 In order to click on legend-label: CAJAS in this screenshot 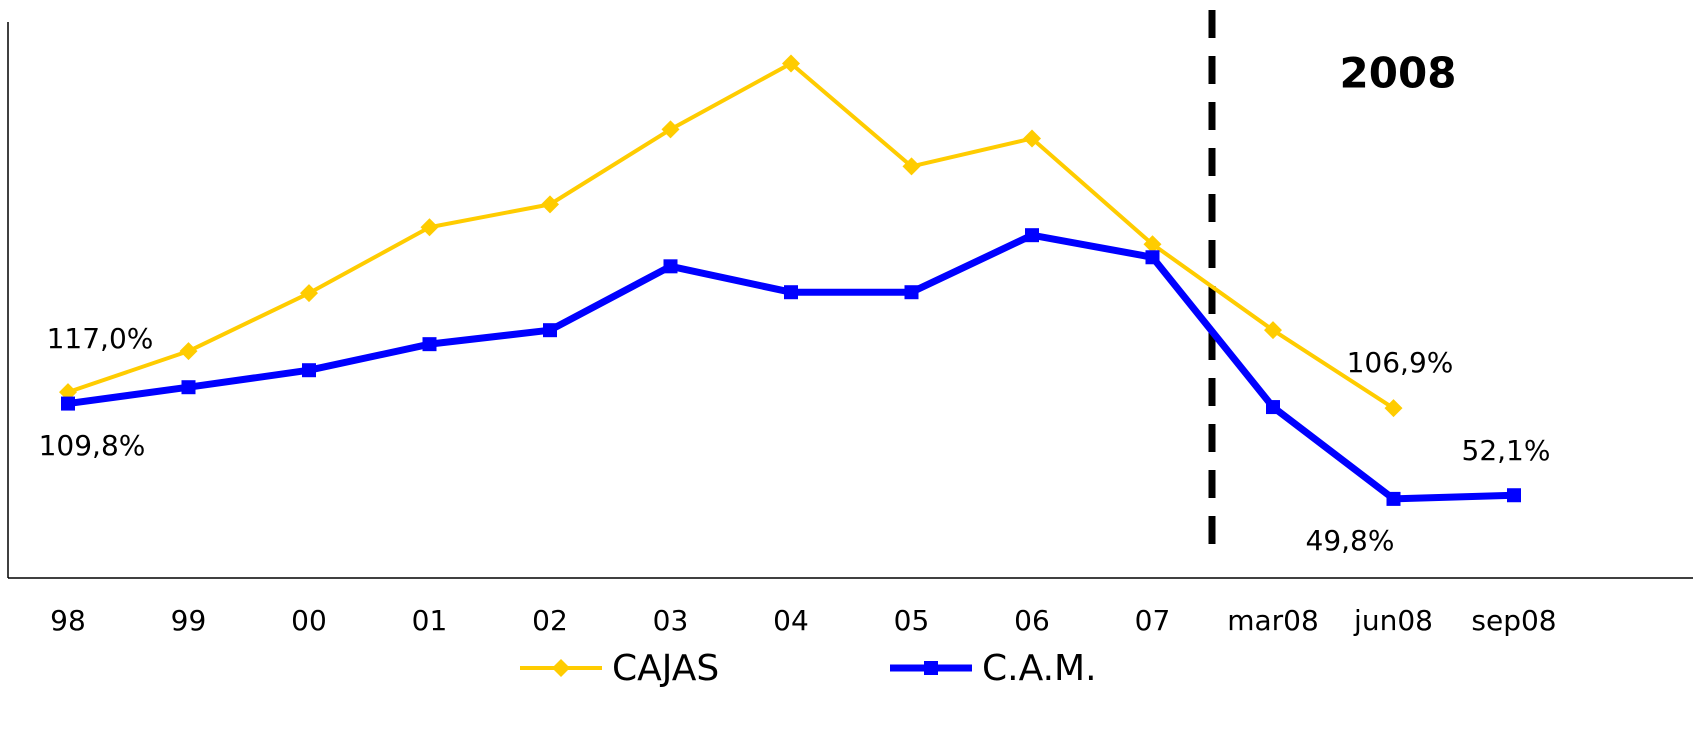, I will do `click(665, 668)`.